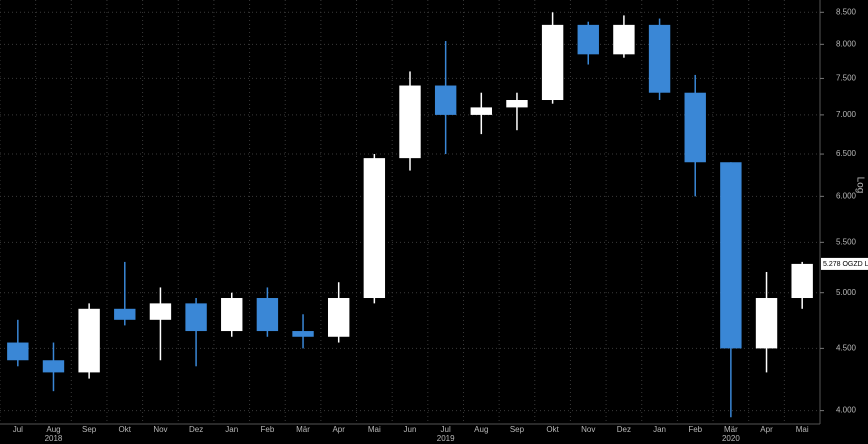 The width and height of the screenshot is (868, 444). What do you see at coordinates (859, 185) in the screenshot?
I see `axis-label: Log` at bounding box center [859, 185].